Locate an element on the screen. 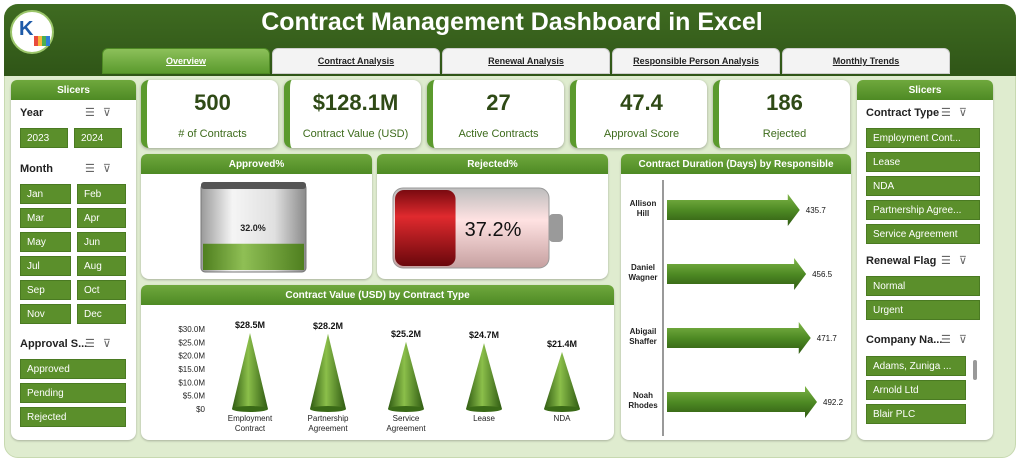 The image size is (1024, 466). data-label: 492.2 is located at coordinates (833, 402).